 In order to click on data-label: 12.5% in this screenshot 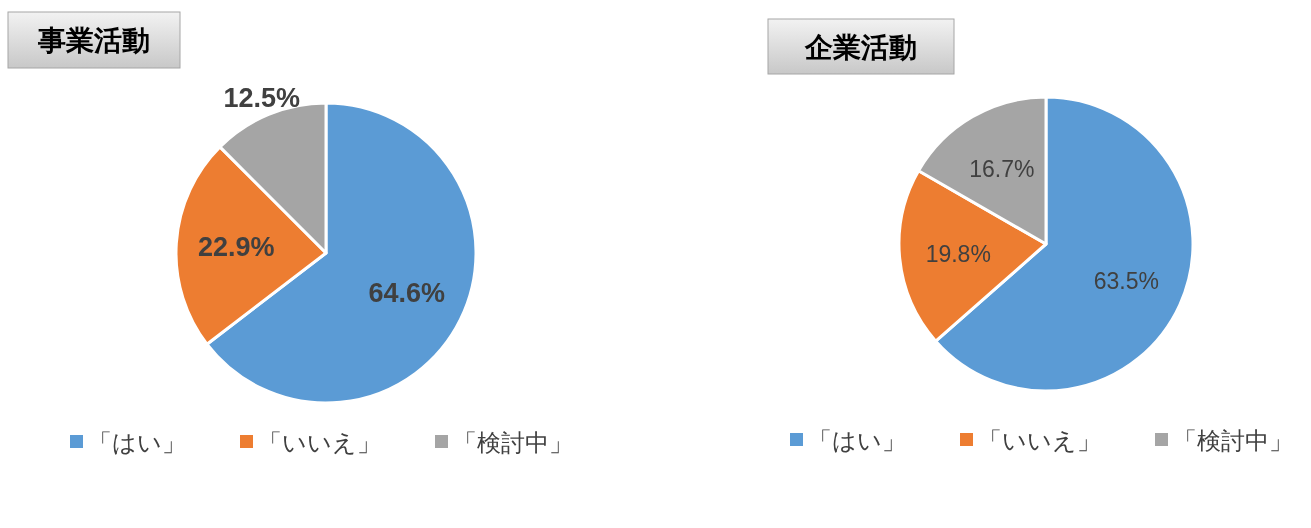, I will do `click(261, 97)`.